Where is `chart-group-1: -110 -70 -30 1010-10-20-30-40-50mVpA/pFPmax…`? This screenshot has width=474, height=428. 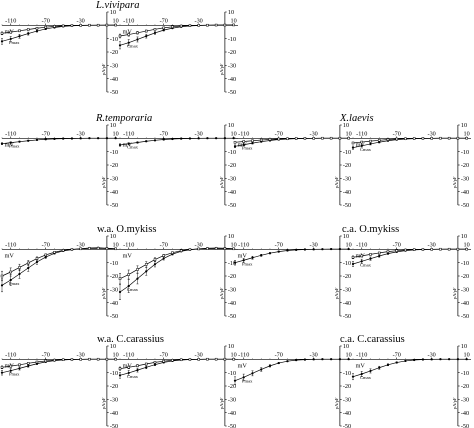
chart-group-1: -110 -70 -30 1010-10-20-30-40-50mVpA/pFPmax… is located at coordinates (119, 165).